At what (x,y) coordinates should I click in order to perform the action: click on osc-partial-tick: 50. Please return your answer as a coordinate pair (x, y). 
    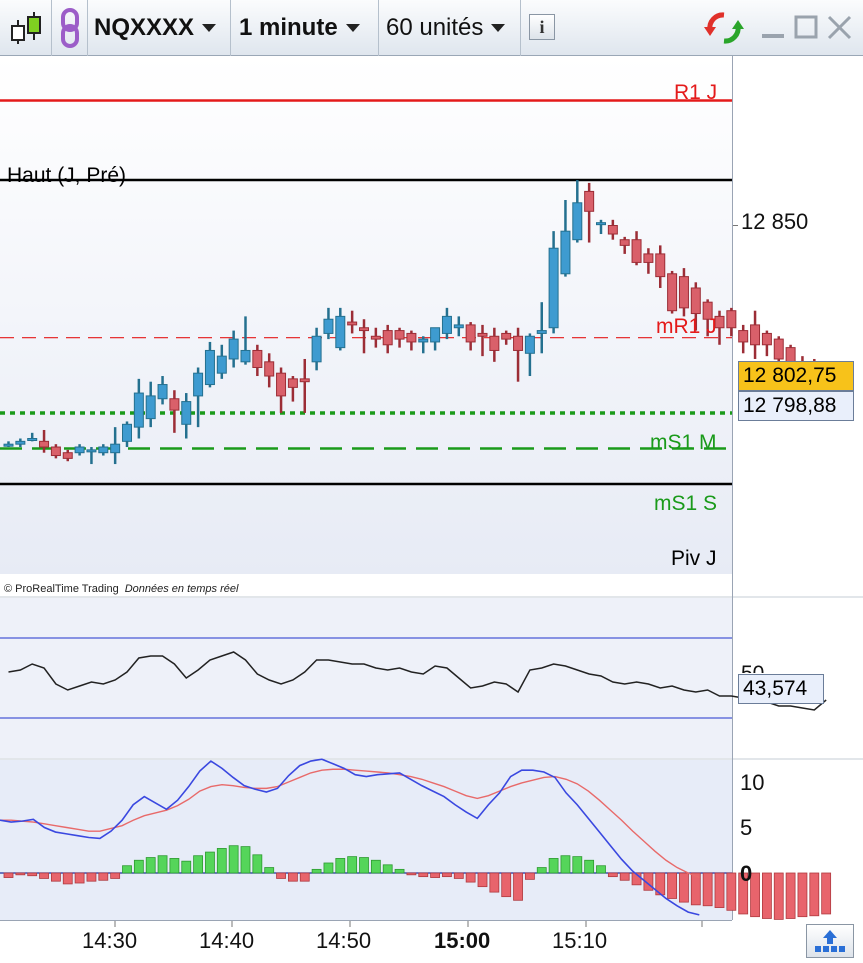
    Looking at the image, I should click on (756, 669).